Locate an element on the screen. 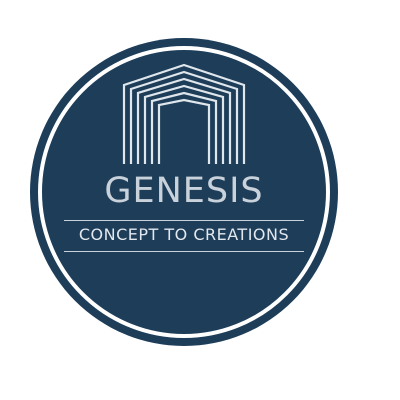 This screenshot has width=400, height=400. nested-arch-house-icon is located at coordinates (184, 113).